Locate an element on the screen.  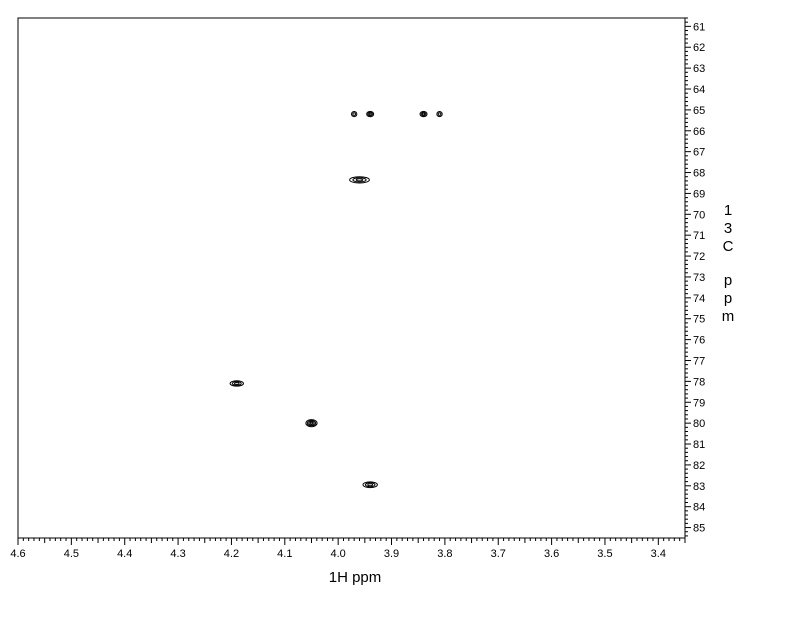
y-tick-label: 78 is located at coordinates (699, 382).